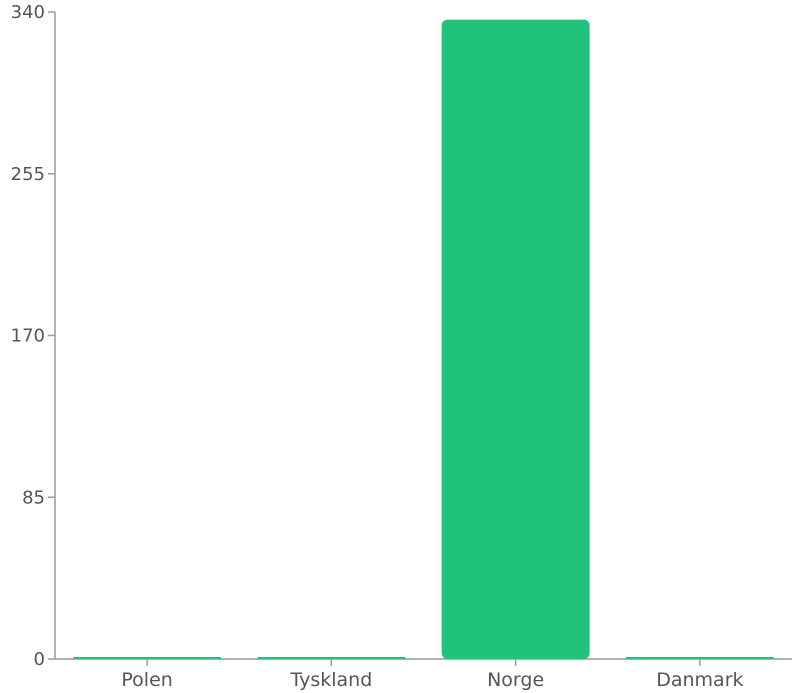 Image resolution: width=795 pixels, height=693 pixels. I want to click on y-axis: 0 85 170 255 340, so click(33, 336).